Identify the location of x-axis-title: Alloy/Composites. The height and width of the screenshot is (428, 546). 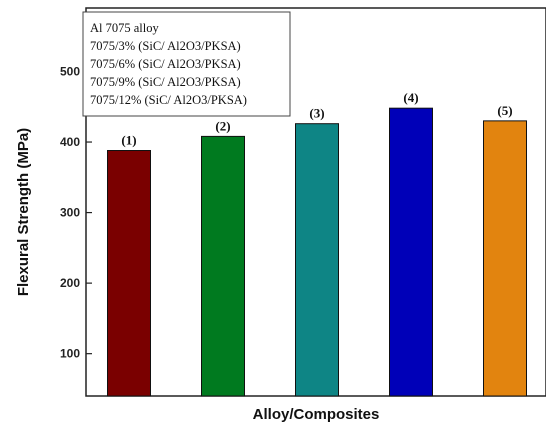
(316, 414).